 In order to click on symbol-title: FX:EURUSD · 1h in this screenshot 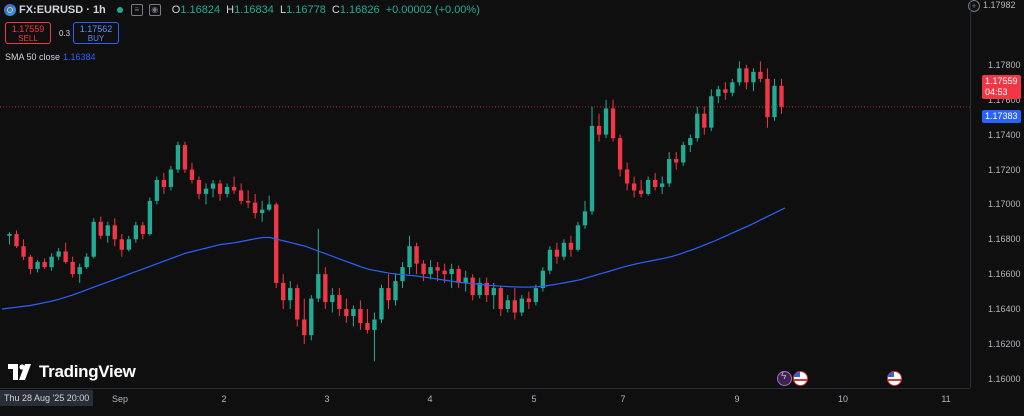, I will do `click(62, 10)`.